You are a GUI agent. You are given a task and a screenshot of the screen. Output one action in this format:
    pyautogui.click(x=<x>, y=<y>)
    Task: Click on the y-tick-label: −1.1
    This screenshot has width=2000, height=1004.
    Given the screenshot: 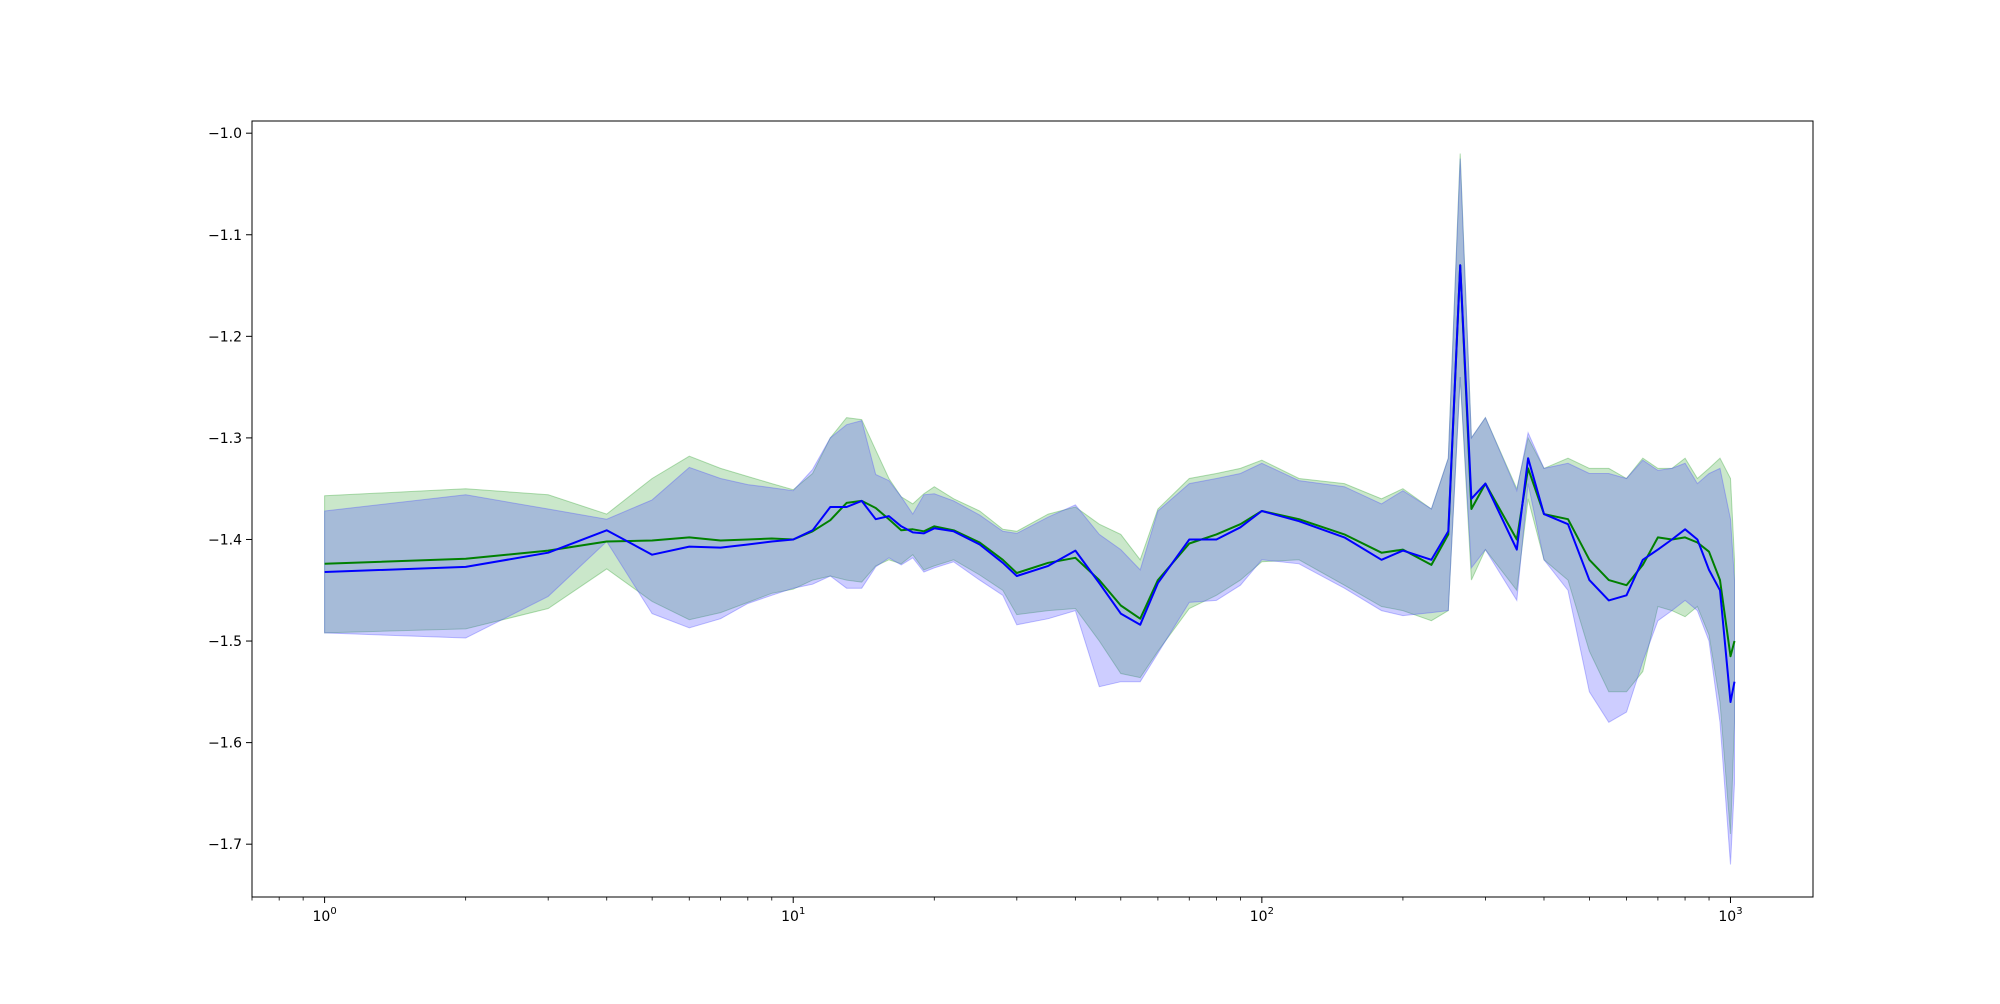 What is the action you would take?
    pyautogui.click(x=225, y=236)
    